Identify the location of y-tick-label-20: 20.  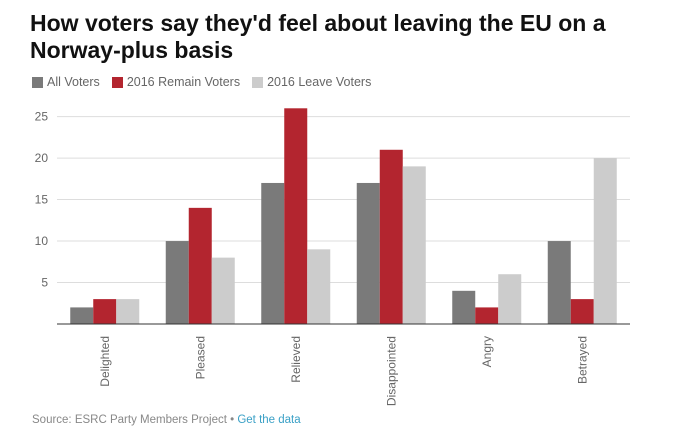
(42, 158).